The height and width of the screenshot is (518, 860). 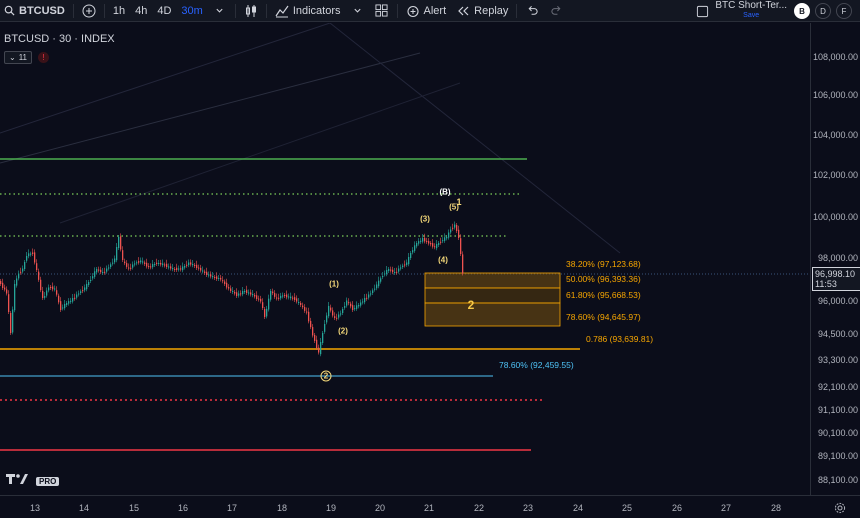 I want to click on time-tick-label: 22, so click(x=479, y=508).